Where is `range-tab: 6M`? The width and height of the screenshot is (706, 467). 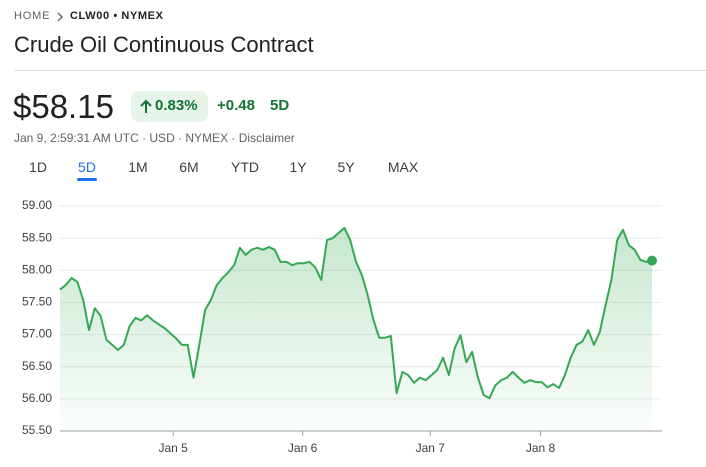 range-tab: 6M is located at coordinates (189, 167).